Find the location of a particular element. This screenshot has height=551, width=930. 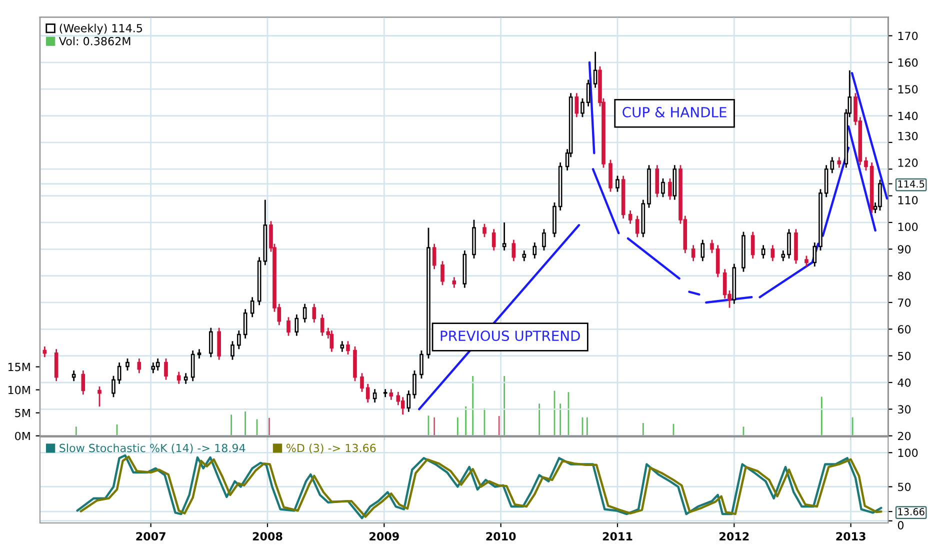

y-tick-label: 20 is located at coordinates (904, 436).